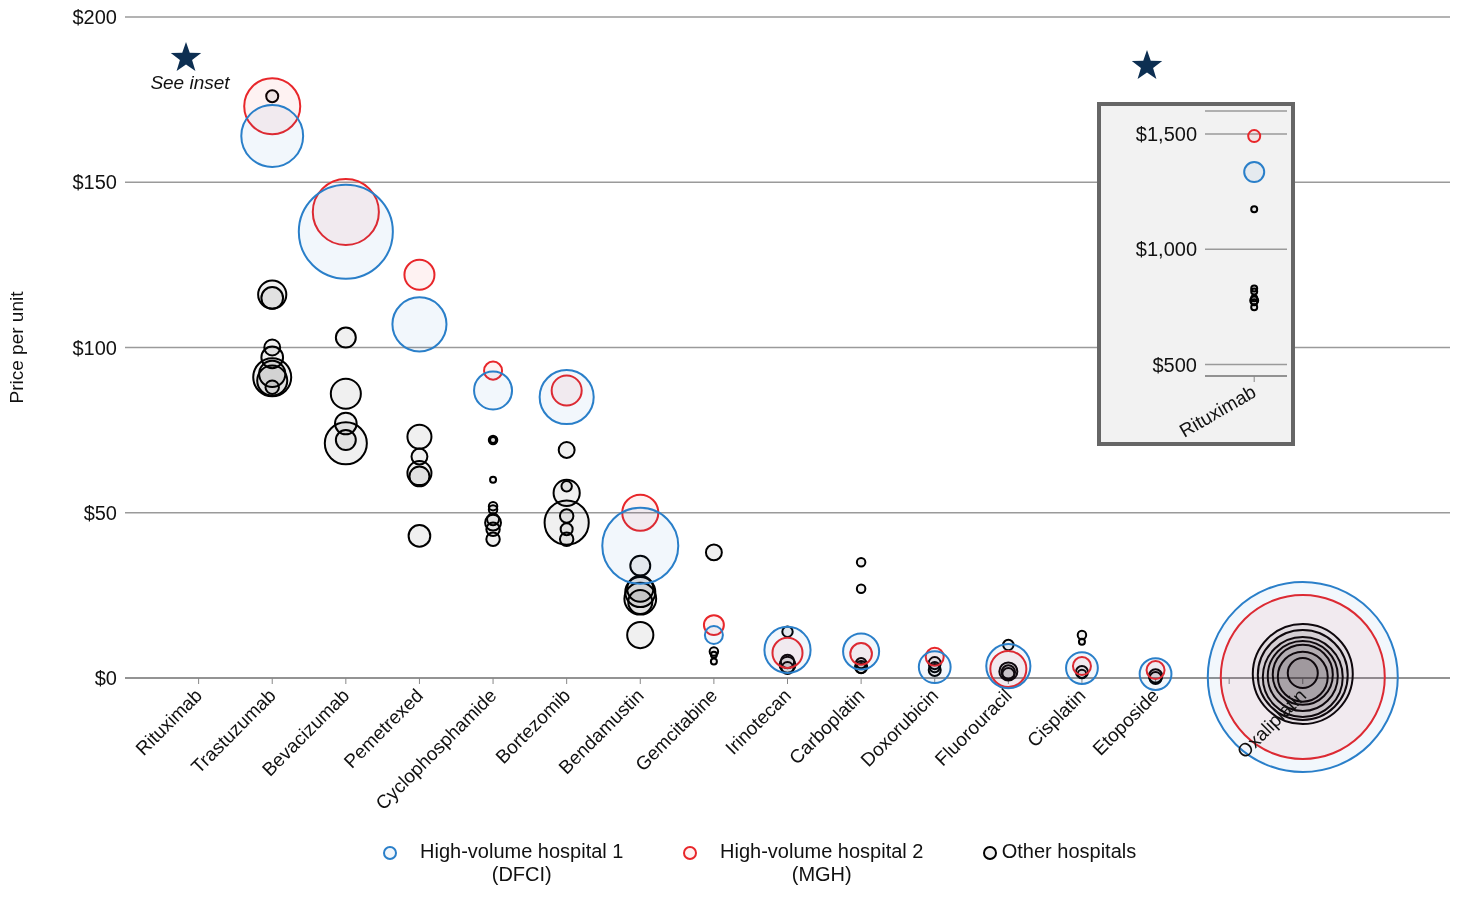 This screenshot has height=899, width=1458. Describe the element at coordinates (1166, 249) in the screenshot. I see `y-tick-label: $1,000` at that location.